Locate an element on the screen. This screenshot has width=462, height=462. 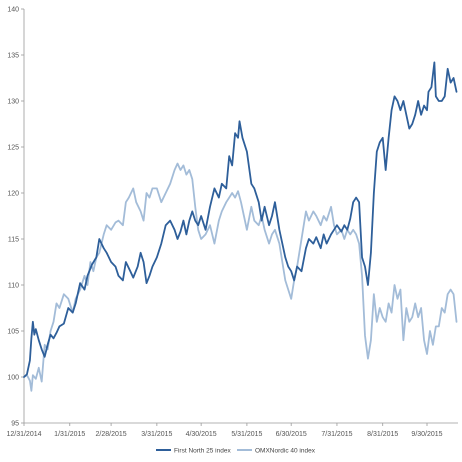
y-tick-label: 100 is located at coordinates (13, 378).